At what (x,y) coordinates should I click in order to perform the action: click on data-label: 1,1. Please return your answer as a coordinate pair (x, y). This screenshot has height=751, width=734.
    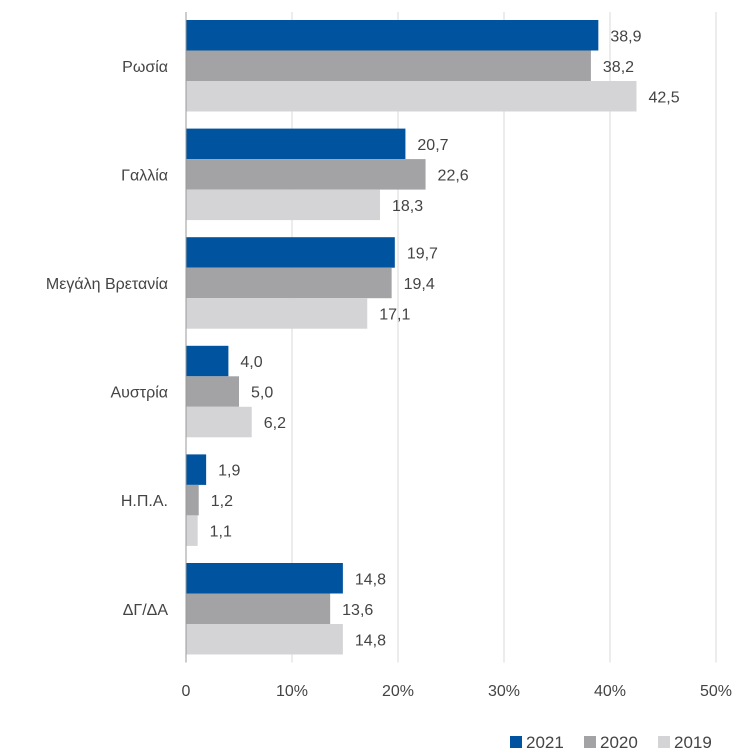
    Looking at the image, I should click on (221, 532).